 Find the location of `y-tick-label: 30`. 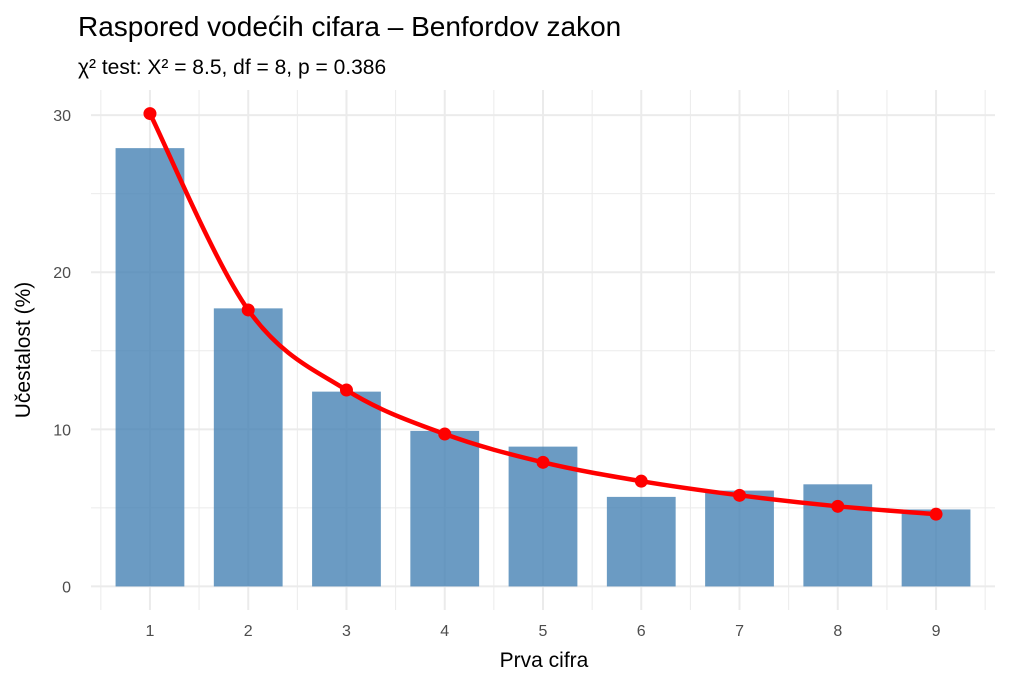

y-tick-label: 30 is located at coordinates (62, 116).